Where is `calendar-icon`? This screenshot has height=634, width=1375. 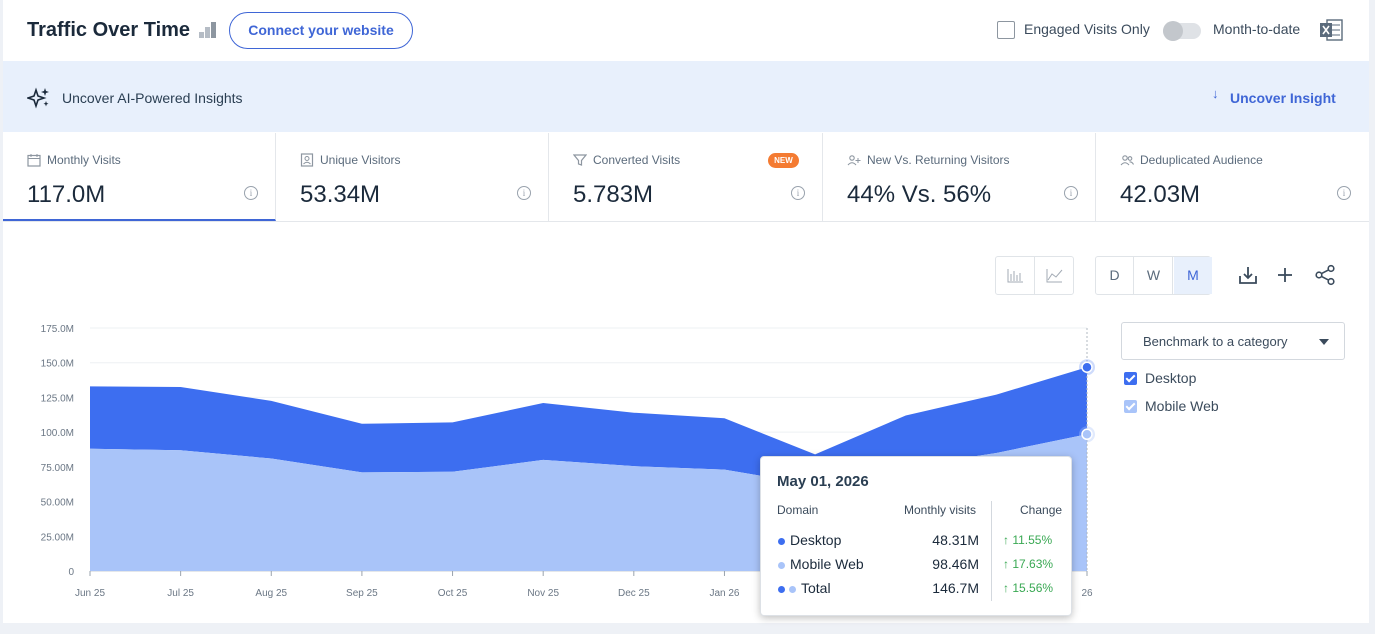 calendar-icon is located at coordinates (34, 160).